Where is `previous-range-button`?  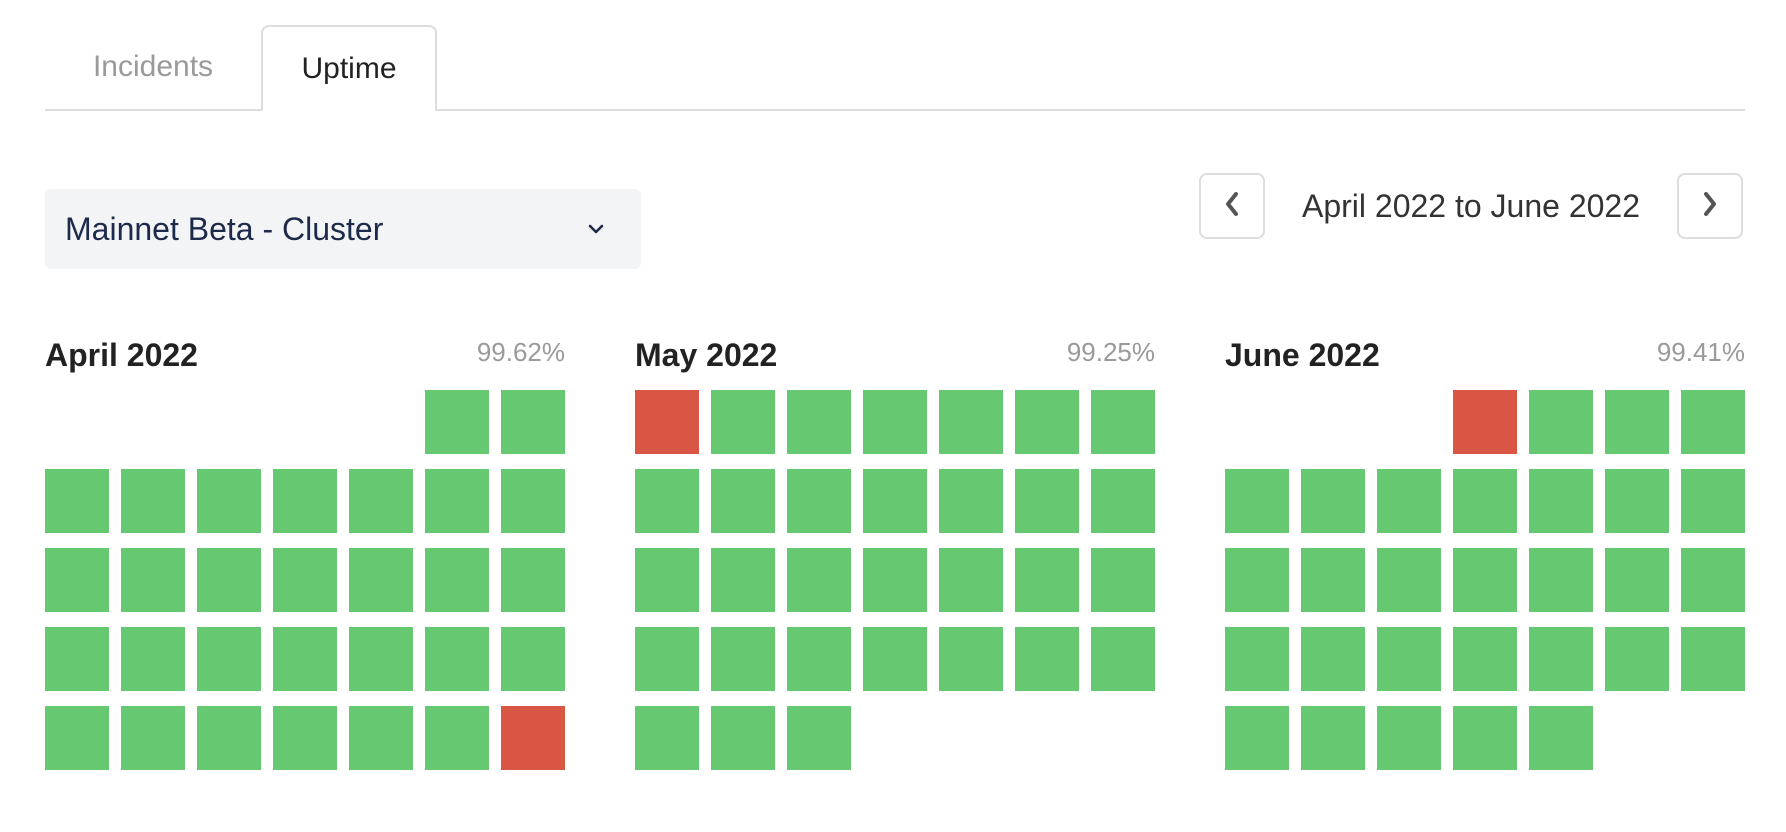
previous-range-button is located at coordinates (1232, 206).